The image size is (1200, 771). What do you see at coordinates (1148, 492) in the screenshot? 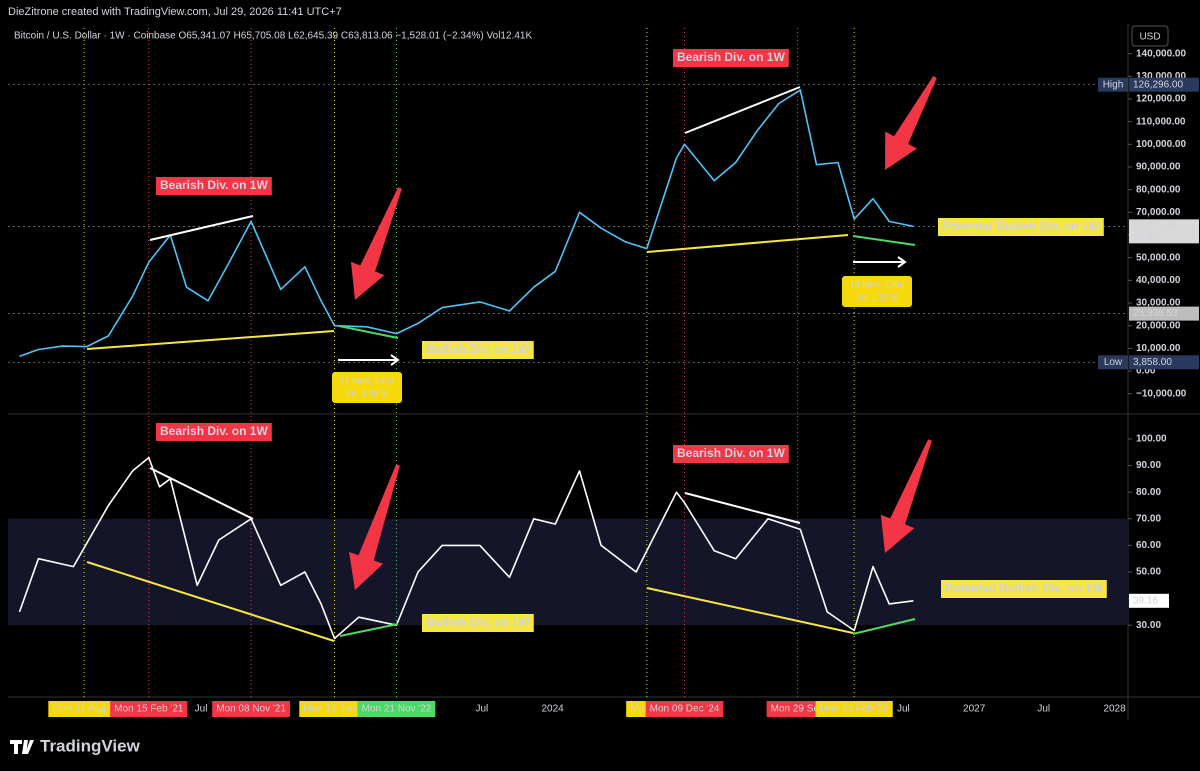
I see `y-tick-label: 80.00` at bounding box center [1148, 492].